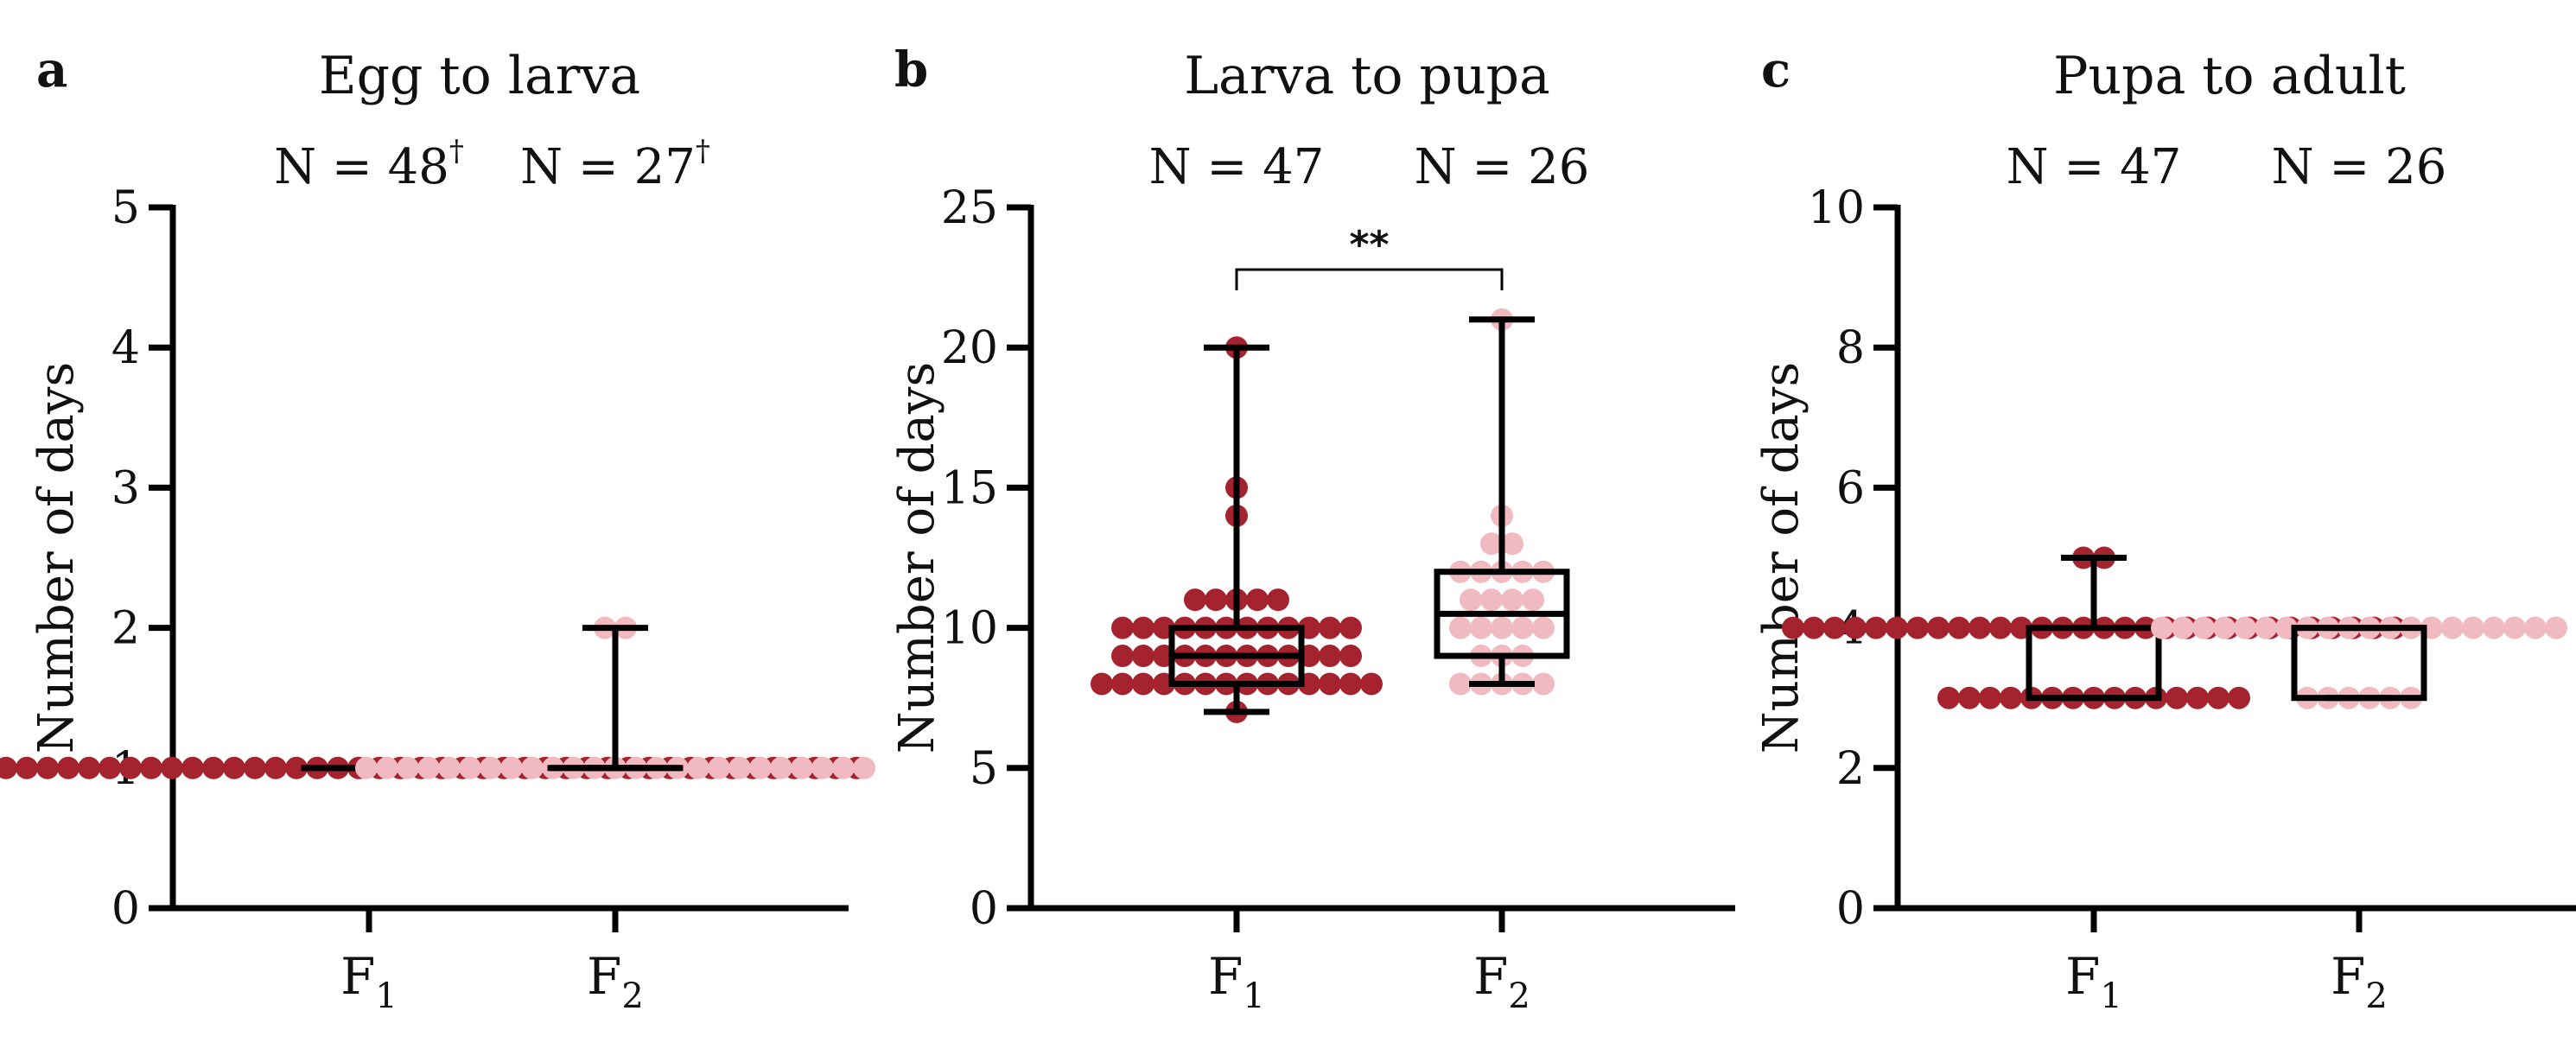 This screenshot has height=1049, width=2576. What do you see at coordinates (1836, 208) in the screenshot?
I see `y-tick-label: 10` at bounding box center [1836, 208].